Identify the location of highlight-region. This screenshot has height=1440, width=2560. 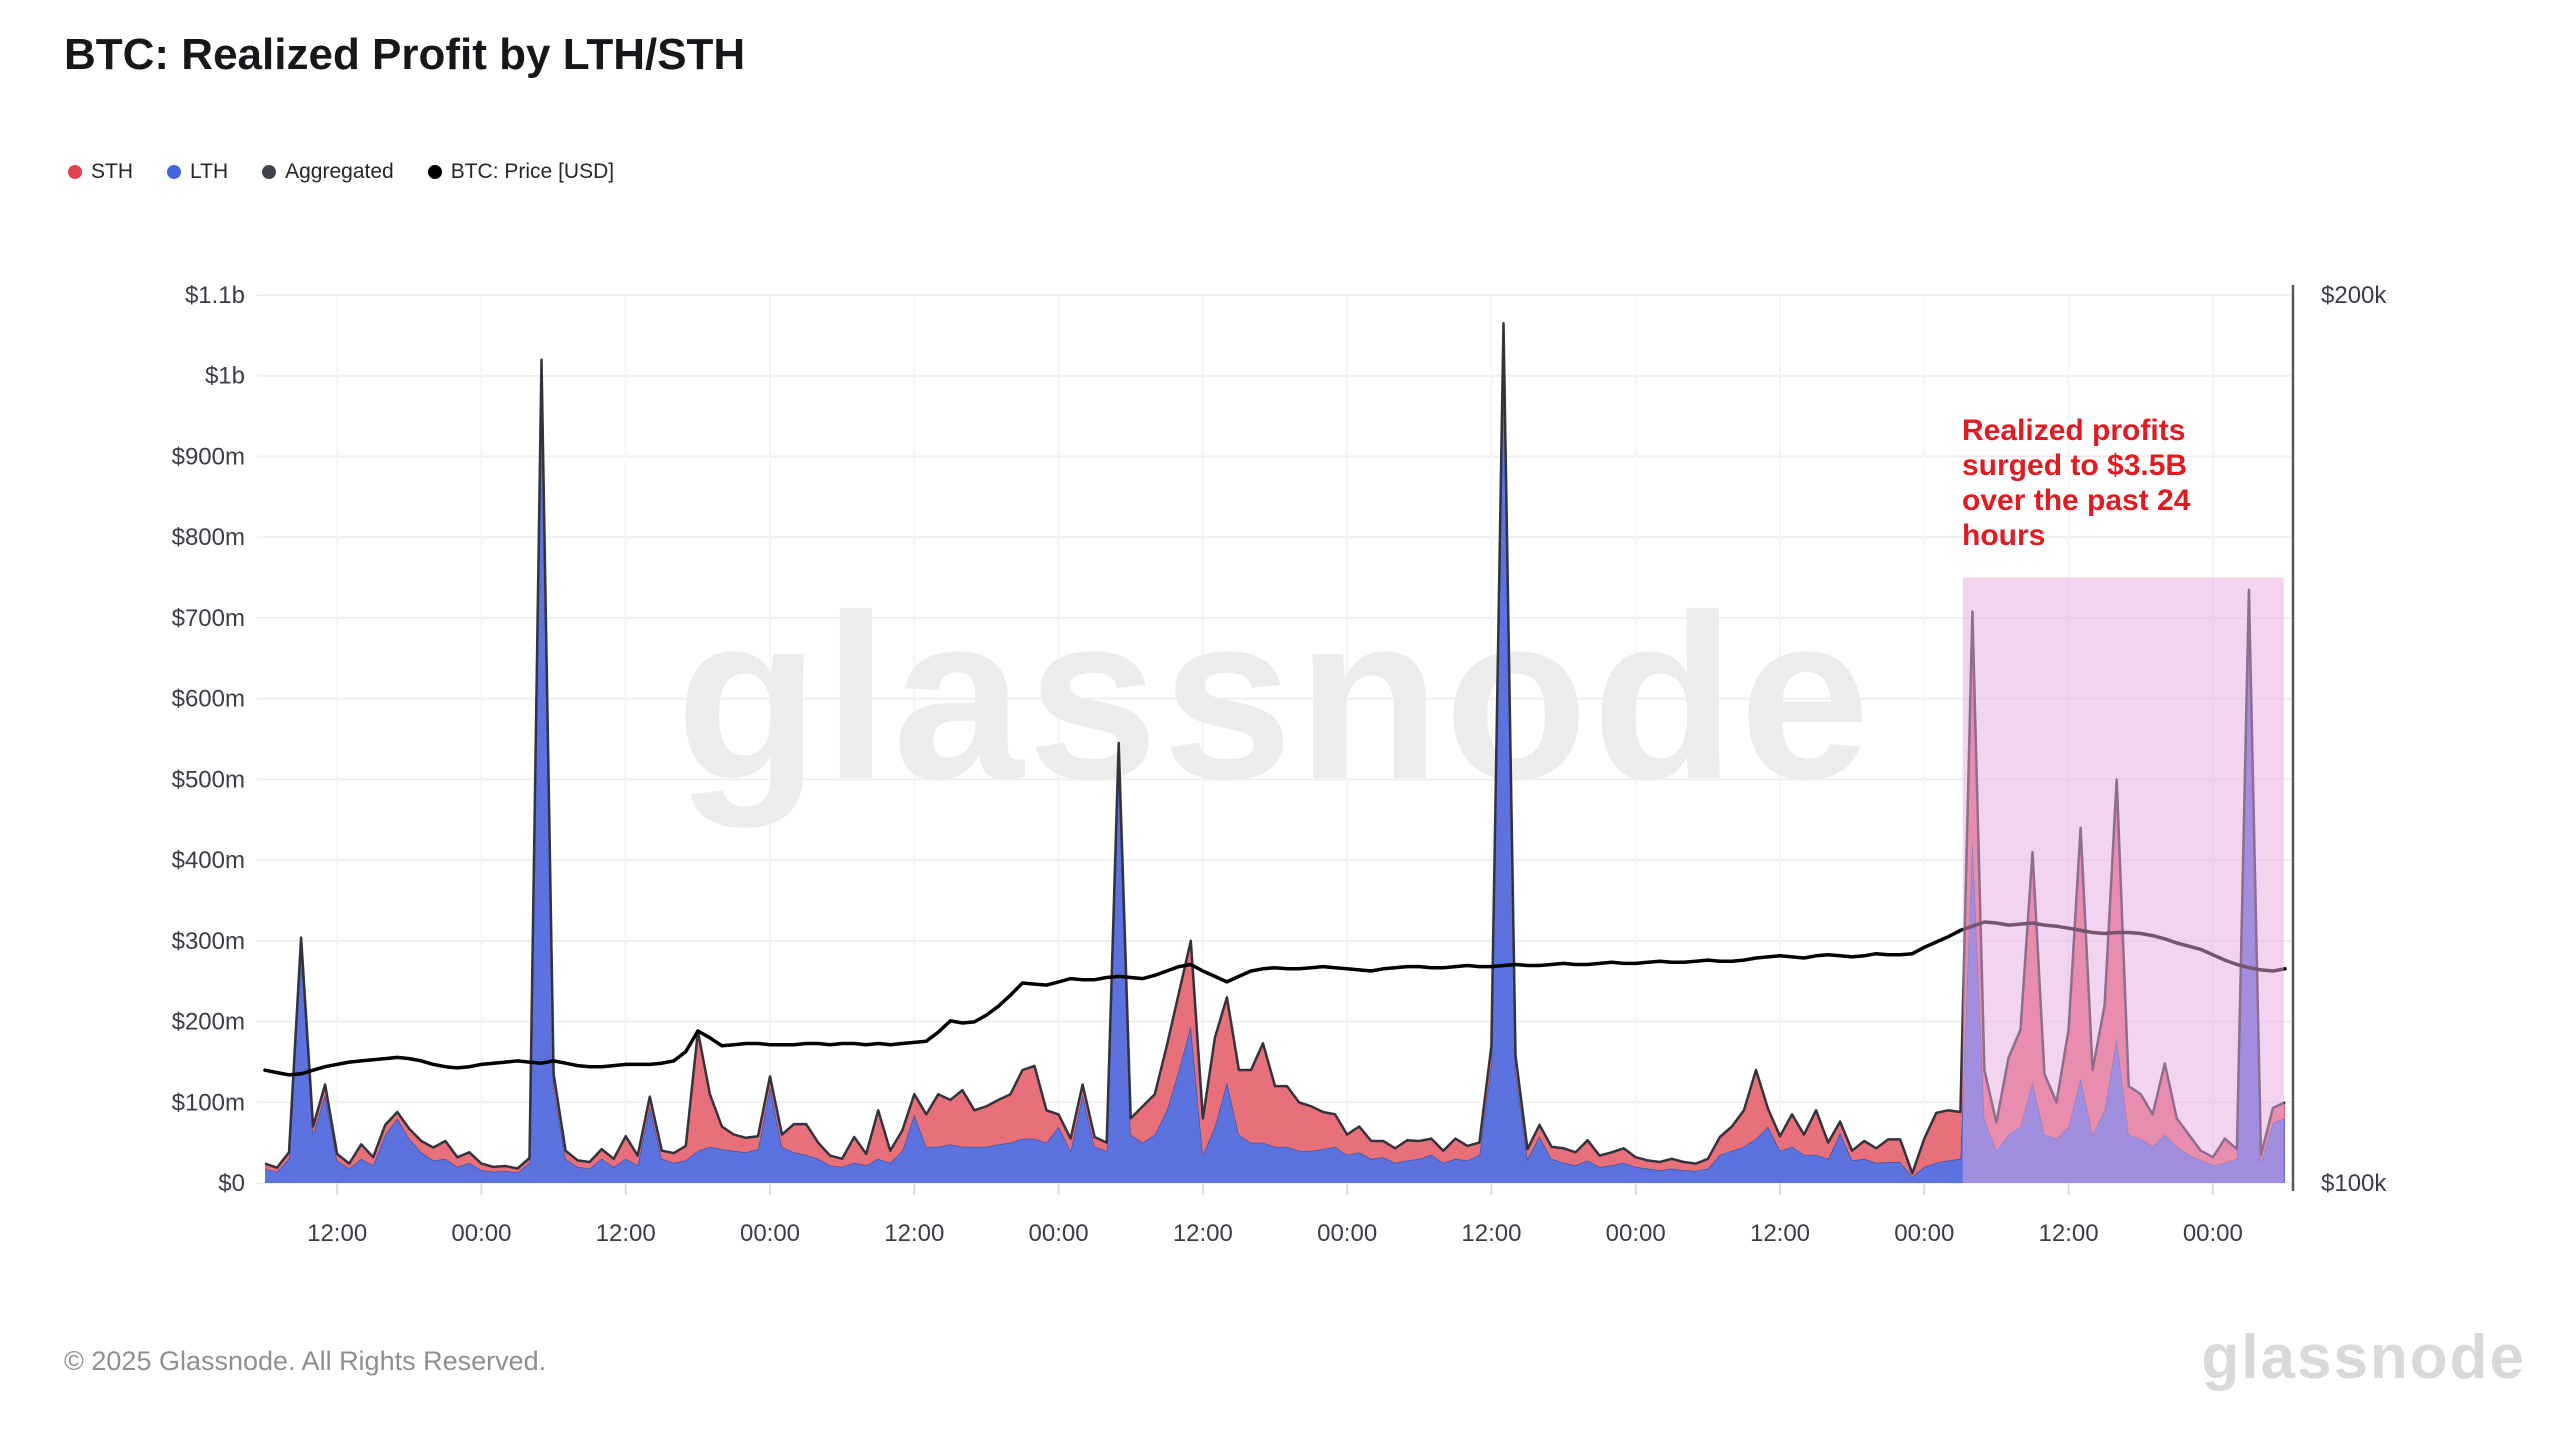
(2123, 880).